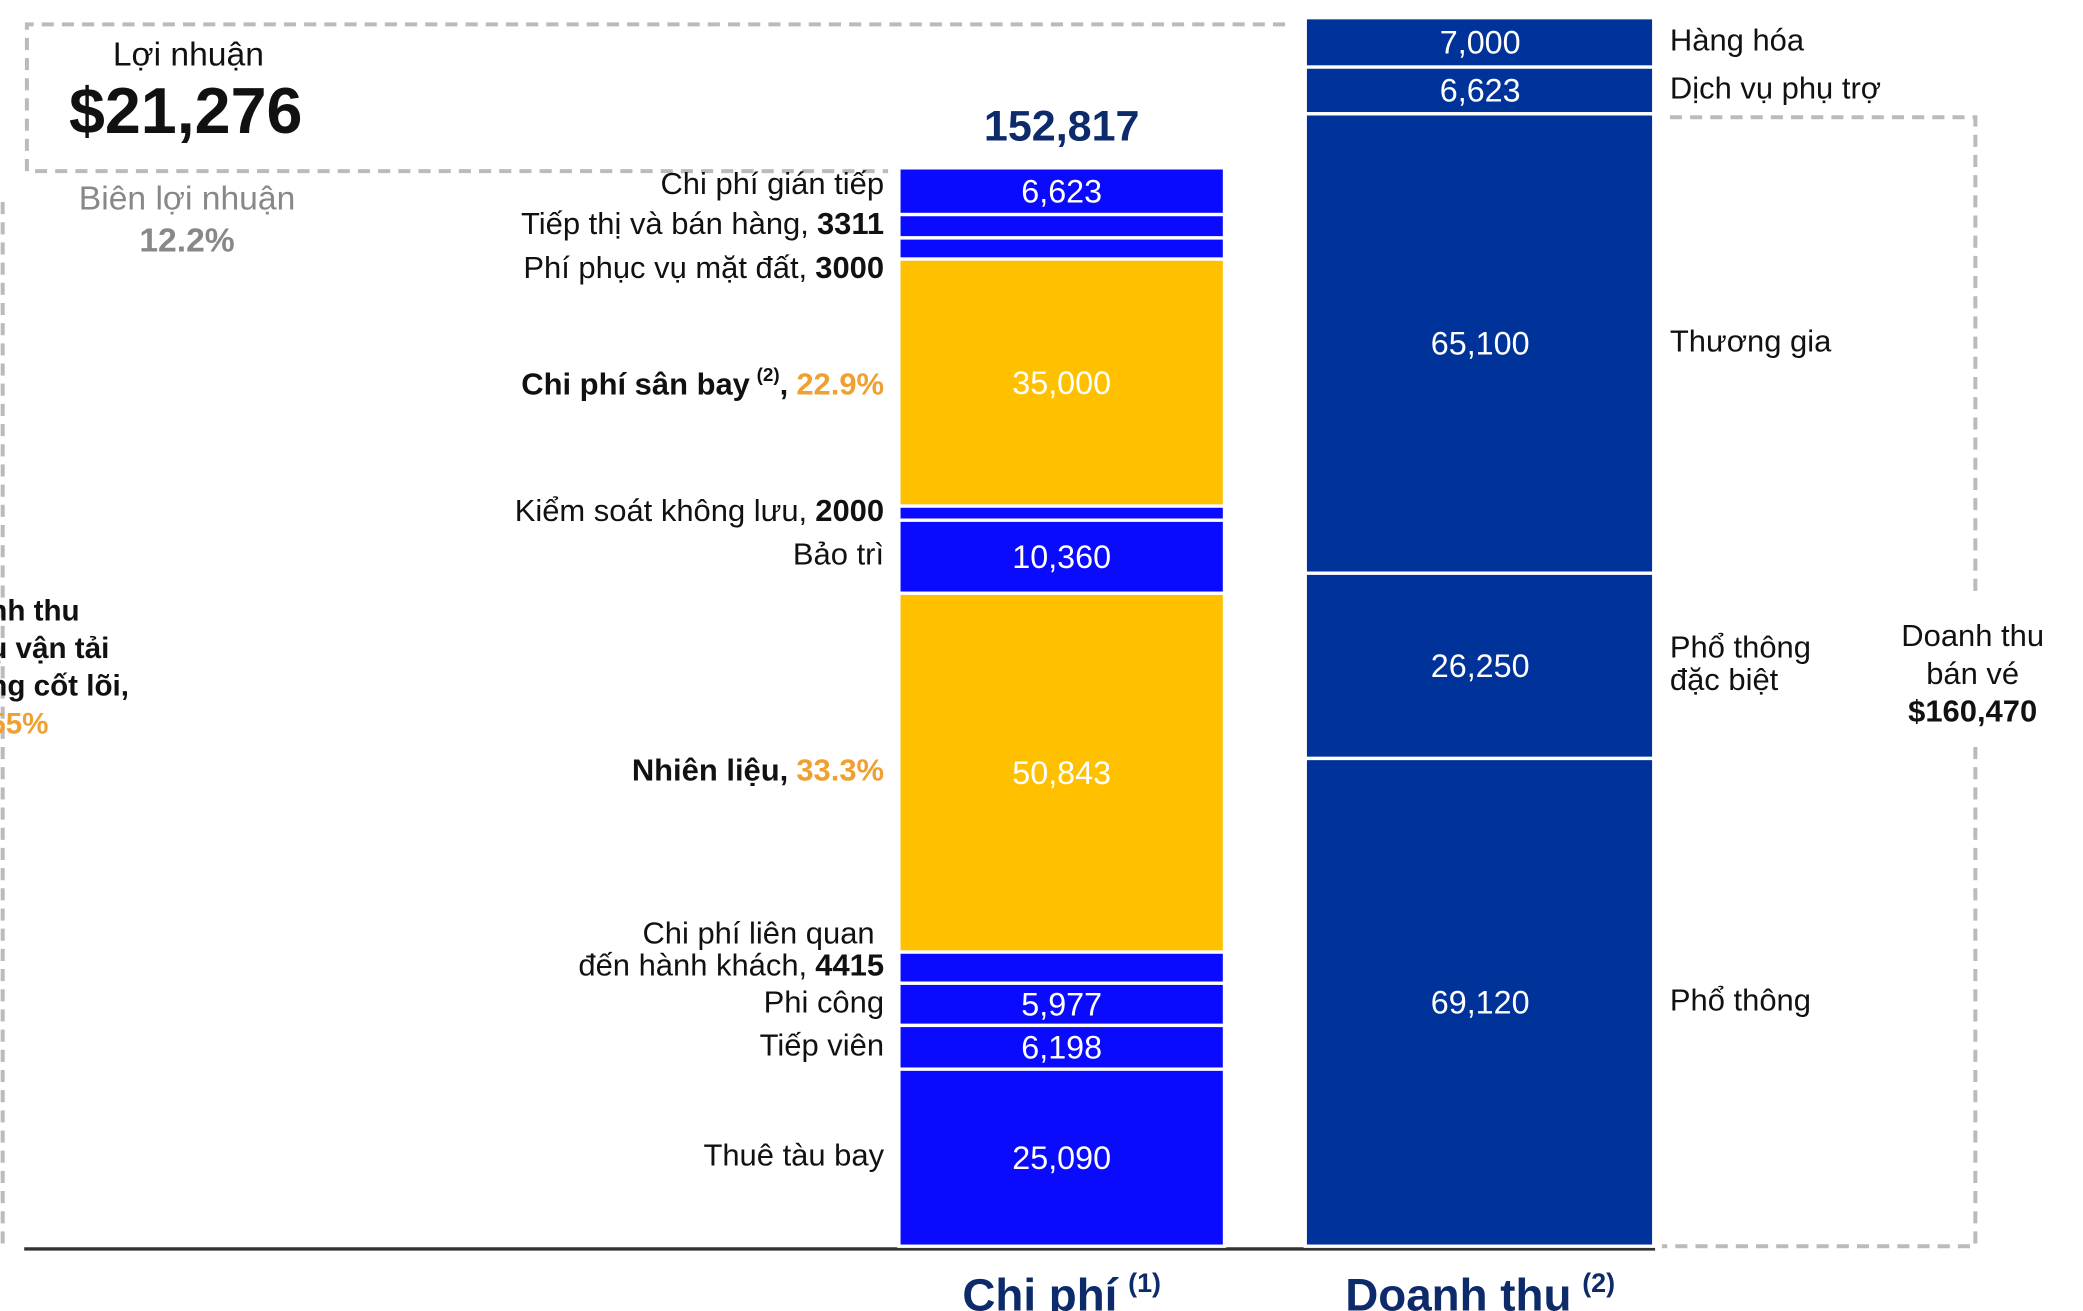 This screenshot has height=1311, width=2083. I want to click on left-note: nh thu, so click(40, 610).